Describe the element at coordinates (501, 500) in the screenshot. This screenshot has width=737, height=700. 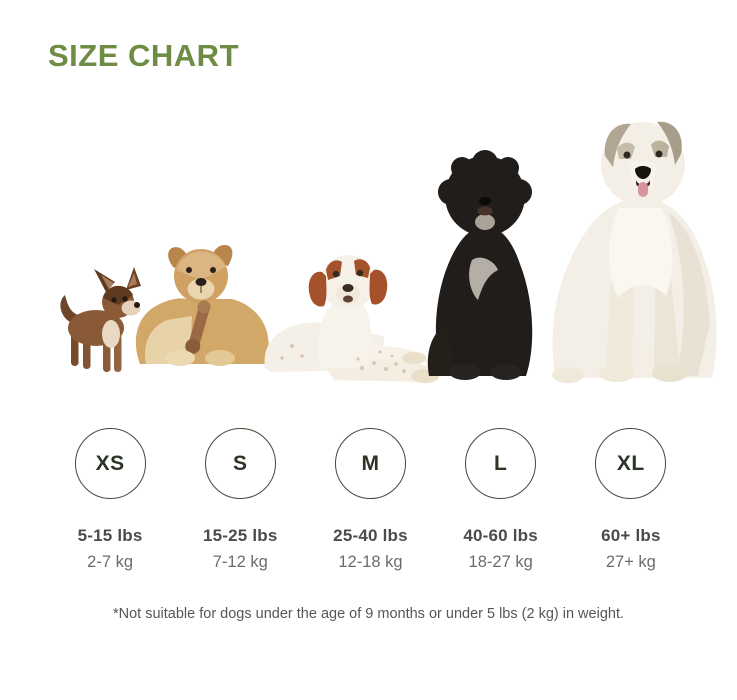
I see `size-col-l: L 40-60 lbs 18-27 kg` at that location.